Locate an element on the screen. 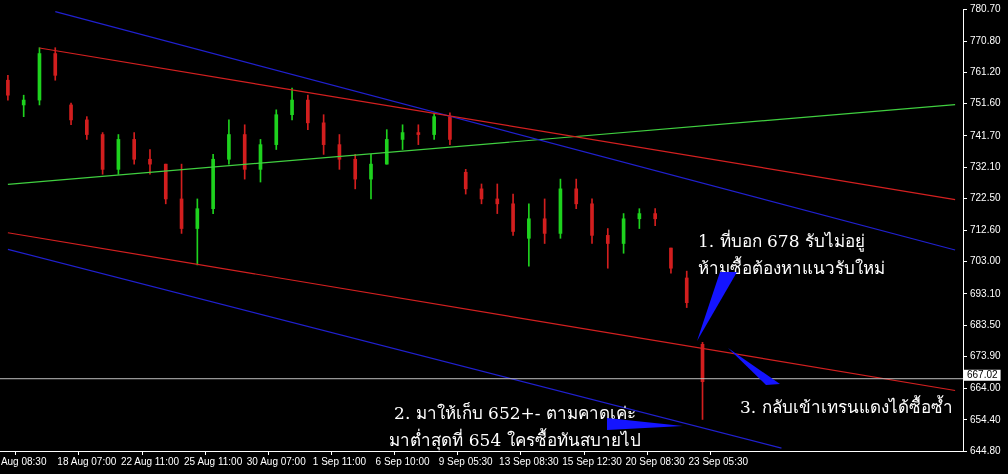 This screenshot has height=474, width=1008. x-tick-label: 20 Sep 08:30 is located at coordinates (655, 461).